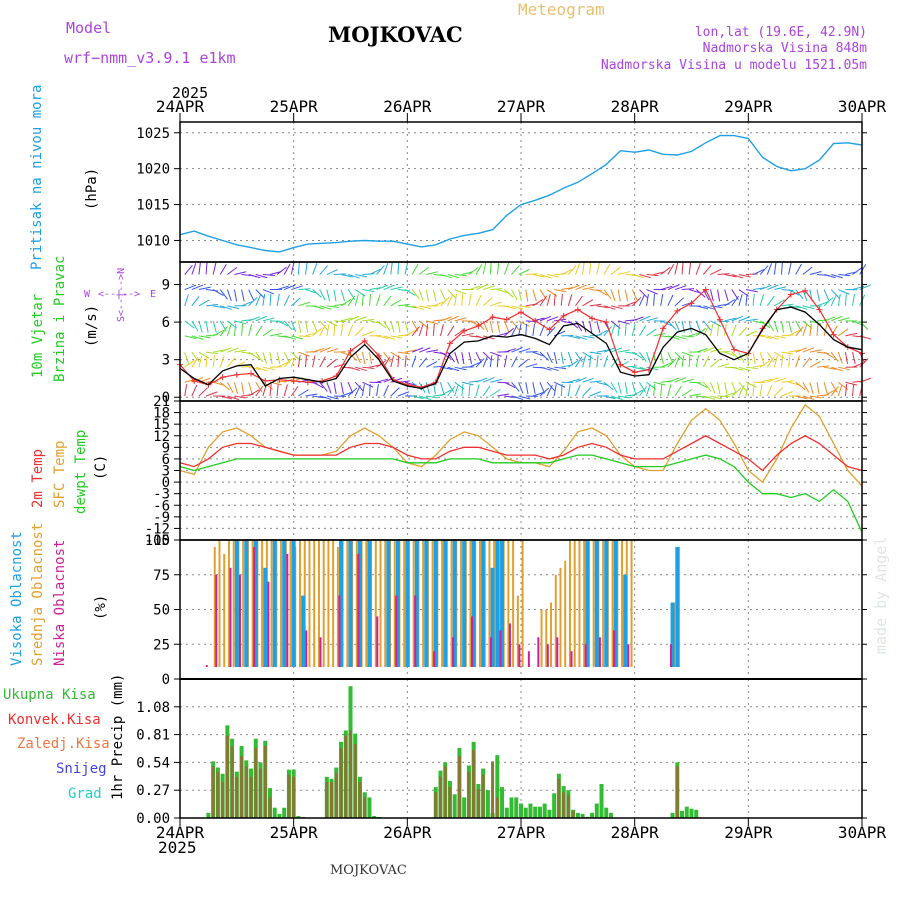 The image size is (900, 900). What do you see at coordinates (89, 28) in the screenshot?
I see `model-label: Model` at bounding box center [89, 28].